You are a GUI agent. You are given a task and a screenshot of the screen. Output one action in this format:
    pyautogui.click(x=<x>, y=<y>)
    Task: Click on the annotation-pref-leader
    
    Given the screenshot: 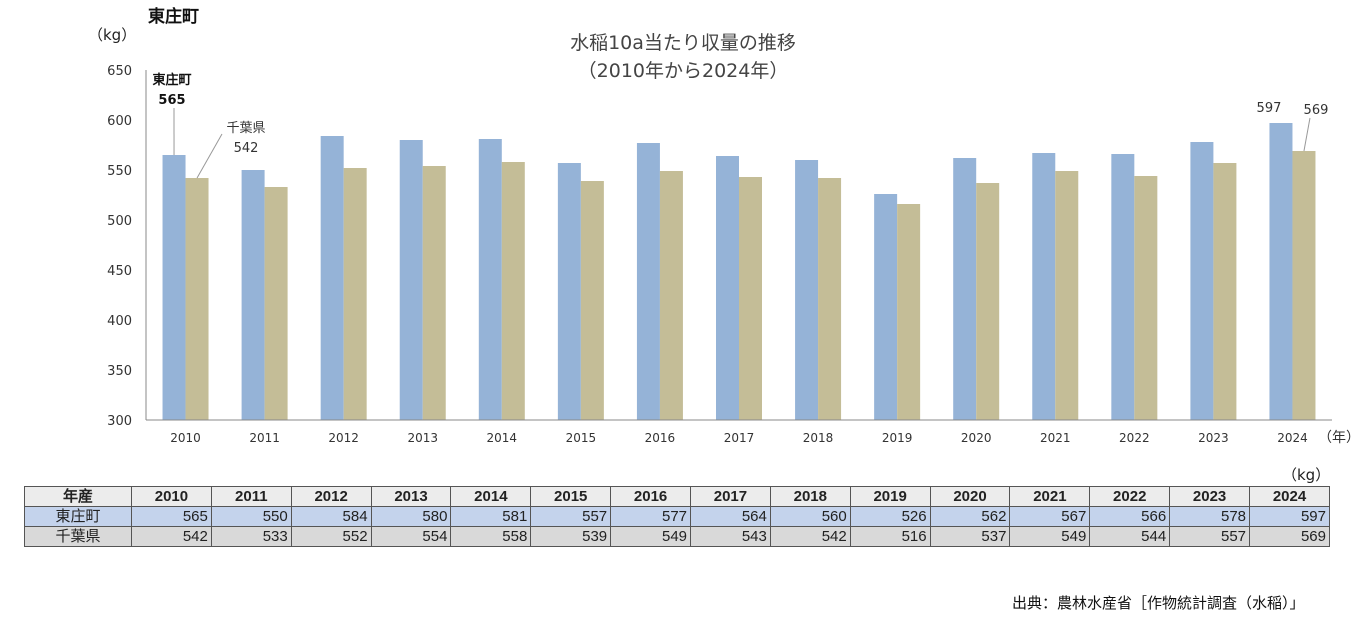 What is the action you would take?
    pyautogui.click(x=209, y=156)
    